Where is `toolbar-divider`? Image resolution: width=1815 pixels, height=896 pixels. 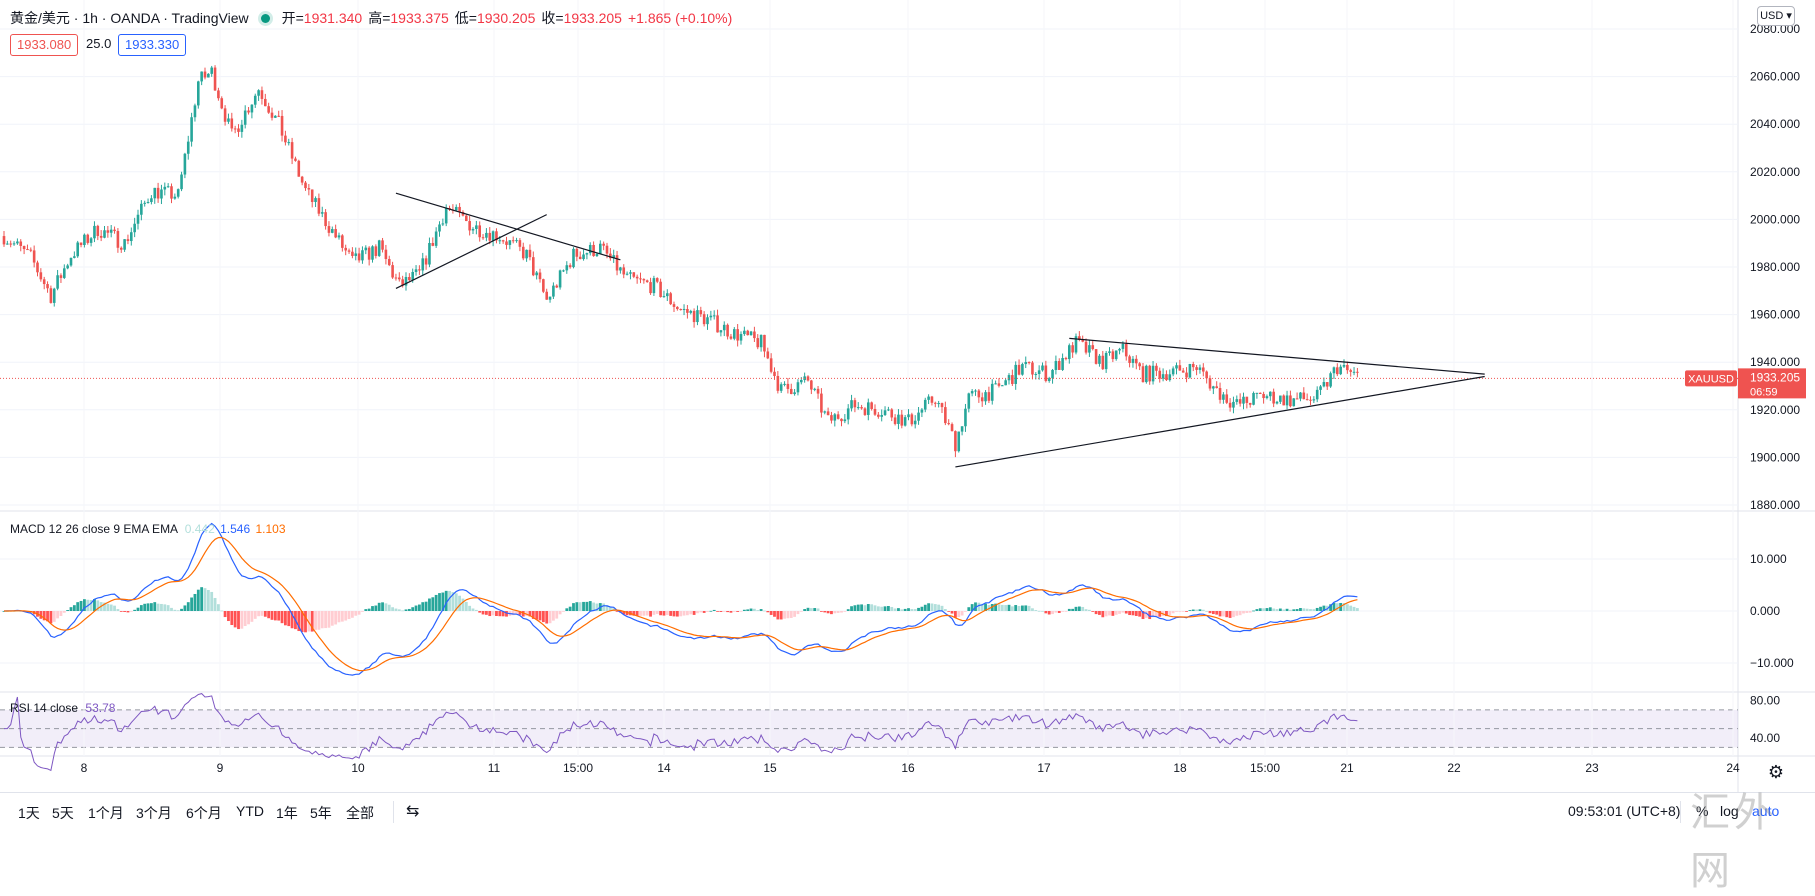
toolbar-divider is located at coordinates (393, 812).